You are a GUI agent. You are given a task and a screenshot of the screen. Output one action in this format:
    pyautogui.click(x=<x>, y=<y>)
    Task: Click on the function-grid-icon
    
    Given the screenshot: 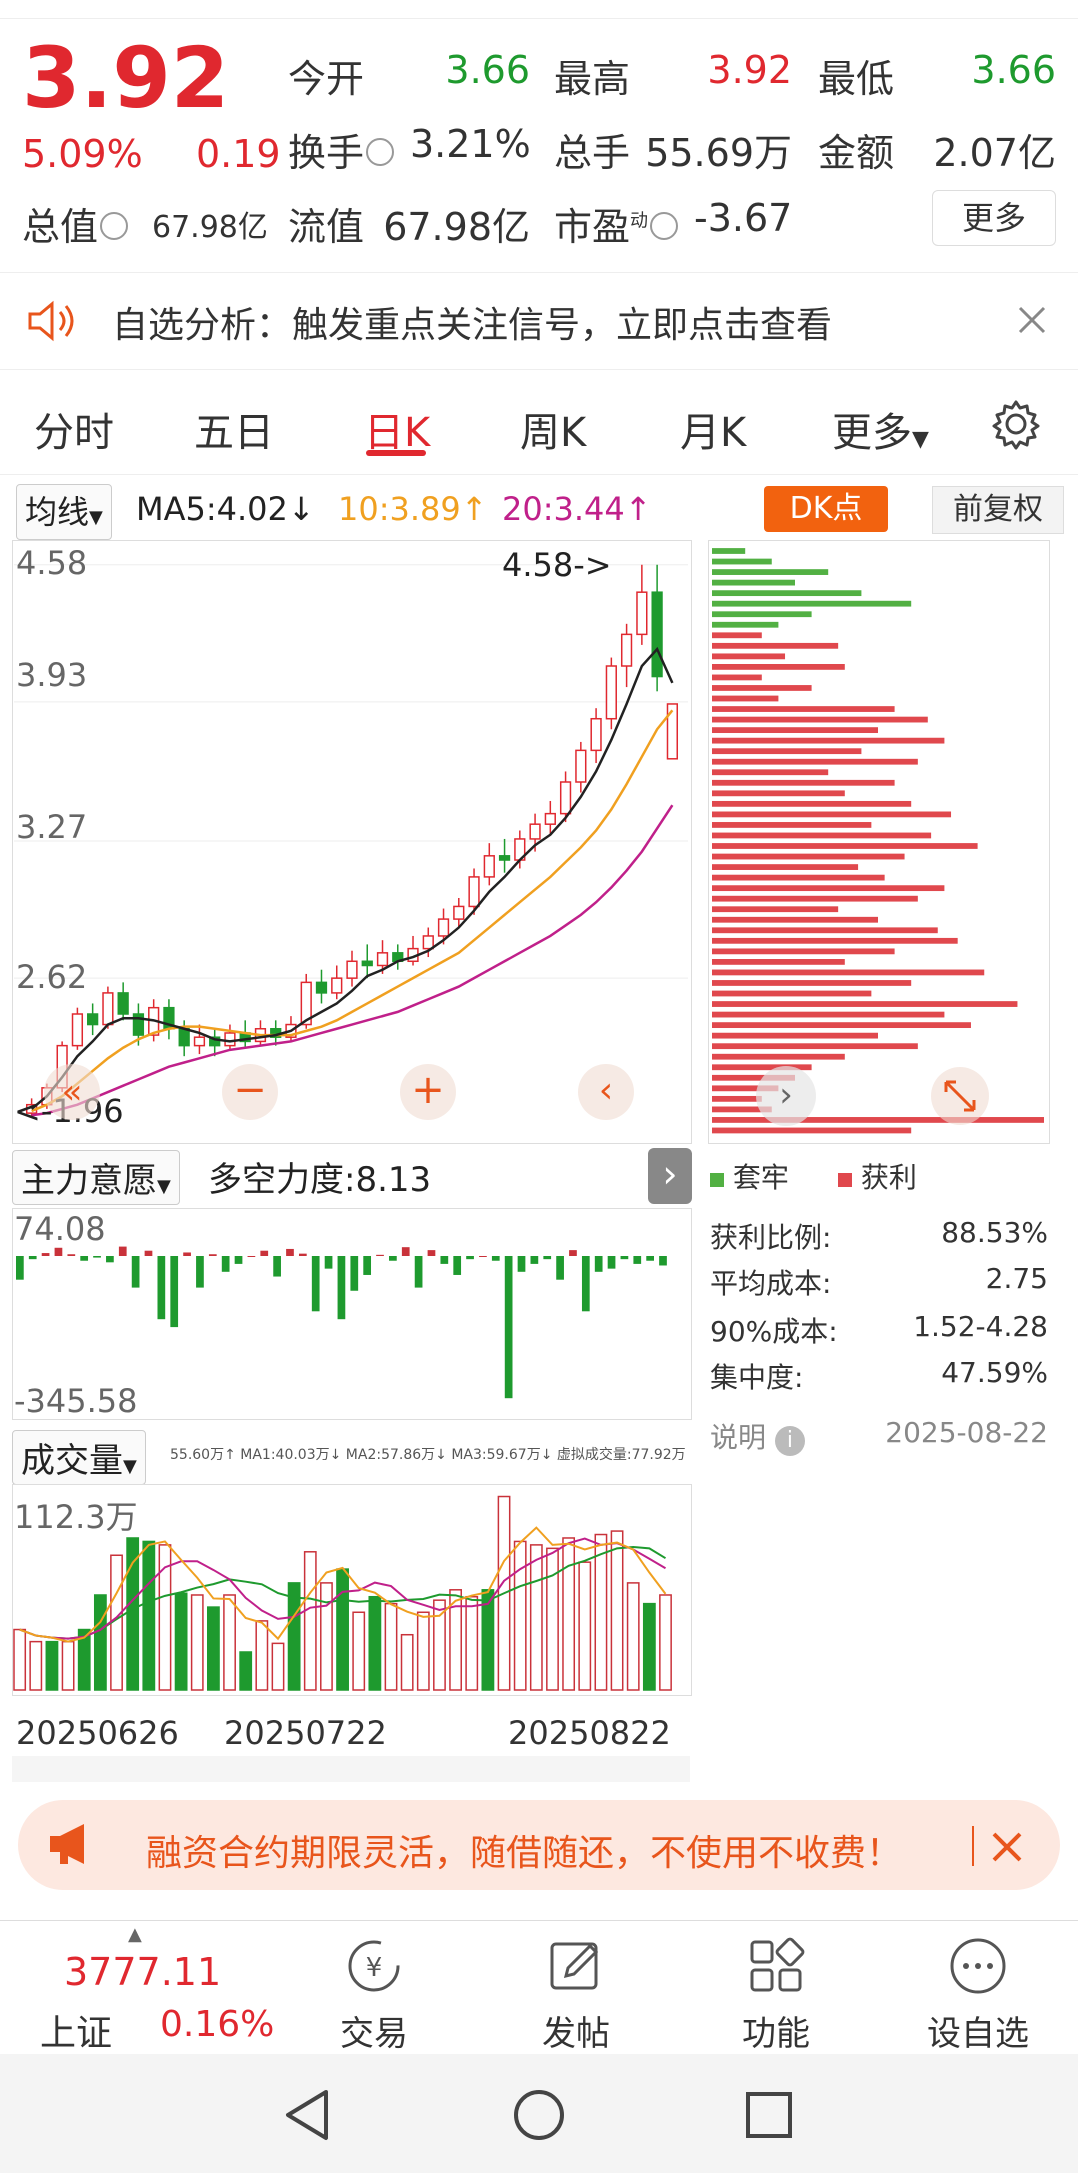 What is the action you would take?
    pyautogui.click(x=776, y=1966)
    